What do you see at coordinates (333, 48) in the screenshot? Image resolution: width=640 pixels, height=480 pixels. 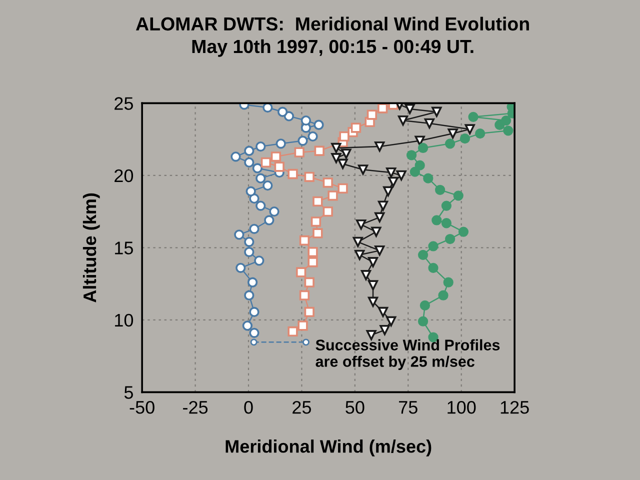 I see `chart-subtitle: May 10th 1997, 00:15 - 00:49 UT.` at bounding box center [333, 48].